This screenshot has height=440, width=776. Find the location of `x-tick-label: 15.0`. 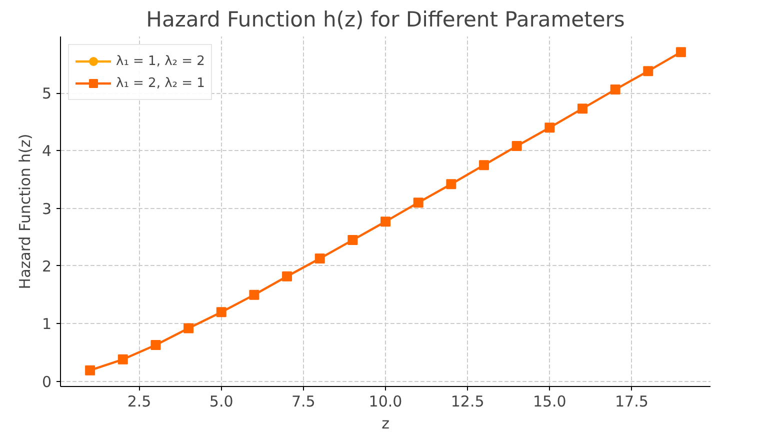

x-tick-label: 15.0 is located at coordinates (549, 401).